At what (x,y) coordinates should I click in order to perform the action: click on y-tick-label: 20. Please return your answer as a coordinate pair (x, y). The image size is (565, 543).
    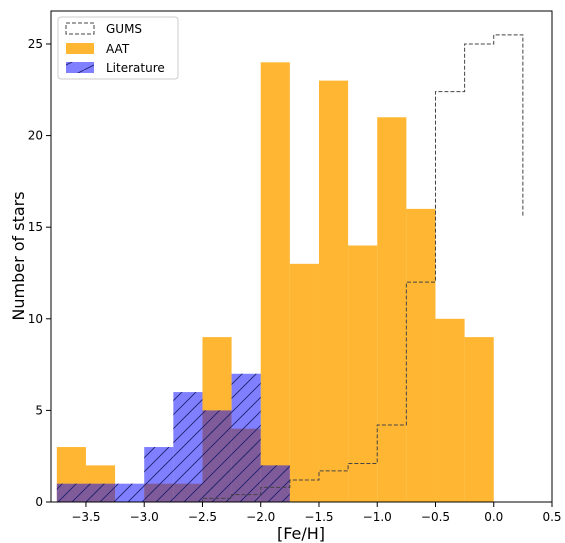
    Looking at the image, I should click on (35, 136).